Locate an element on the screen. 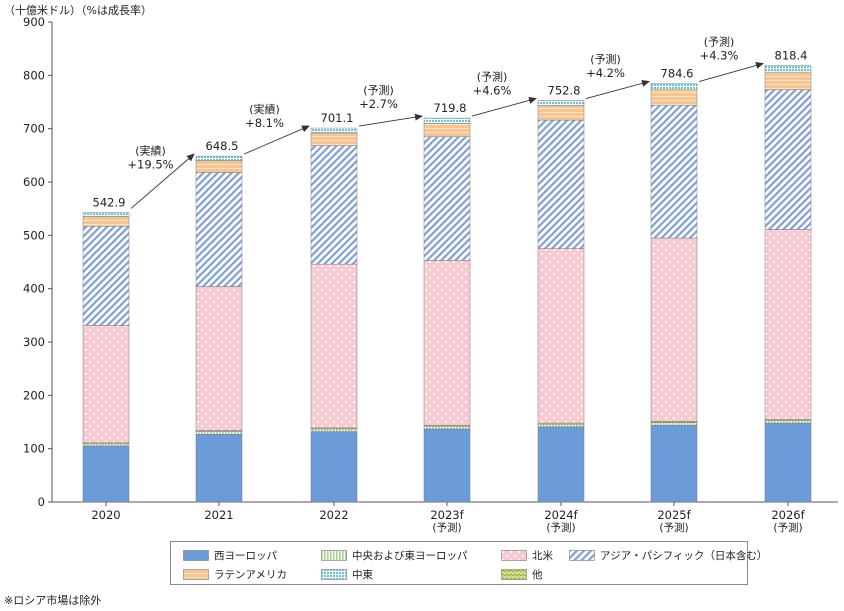 This screenshot has width=844, height=611. legend-label: 西ヨーロッパ is located at coordinates (245, 556).